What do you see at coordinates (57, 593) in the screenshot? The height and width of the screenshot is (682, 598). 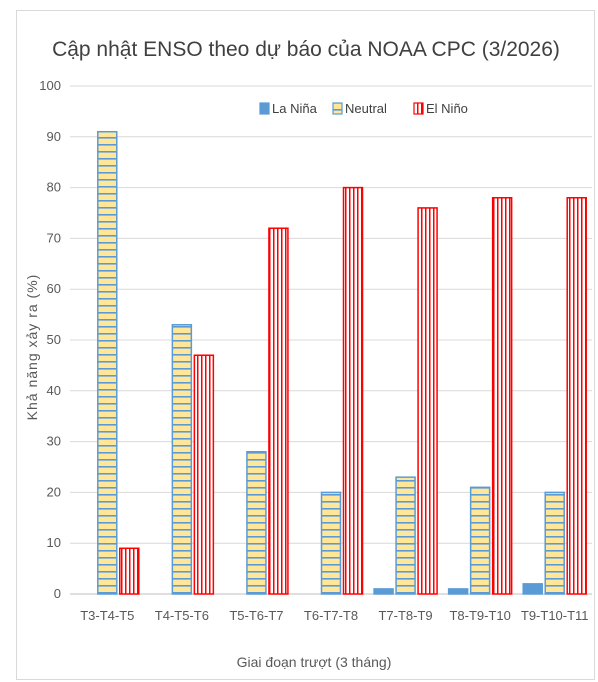 I see `y-tick-label: 0` at bounding box center [57, 593].